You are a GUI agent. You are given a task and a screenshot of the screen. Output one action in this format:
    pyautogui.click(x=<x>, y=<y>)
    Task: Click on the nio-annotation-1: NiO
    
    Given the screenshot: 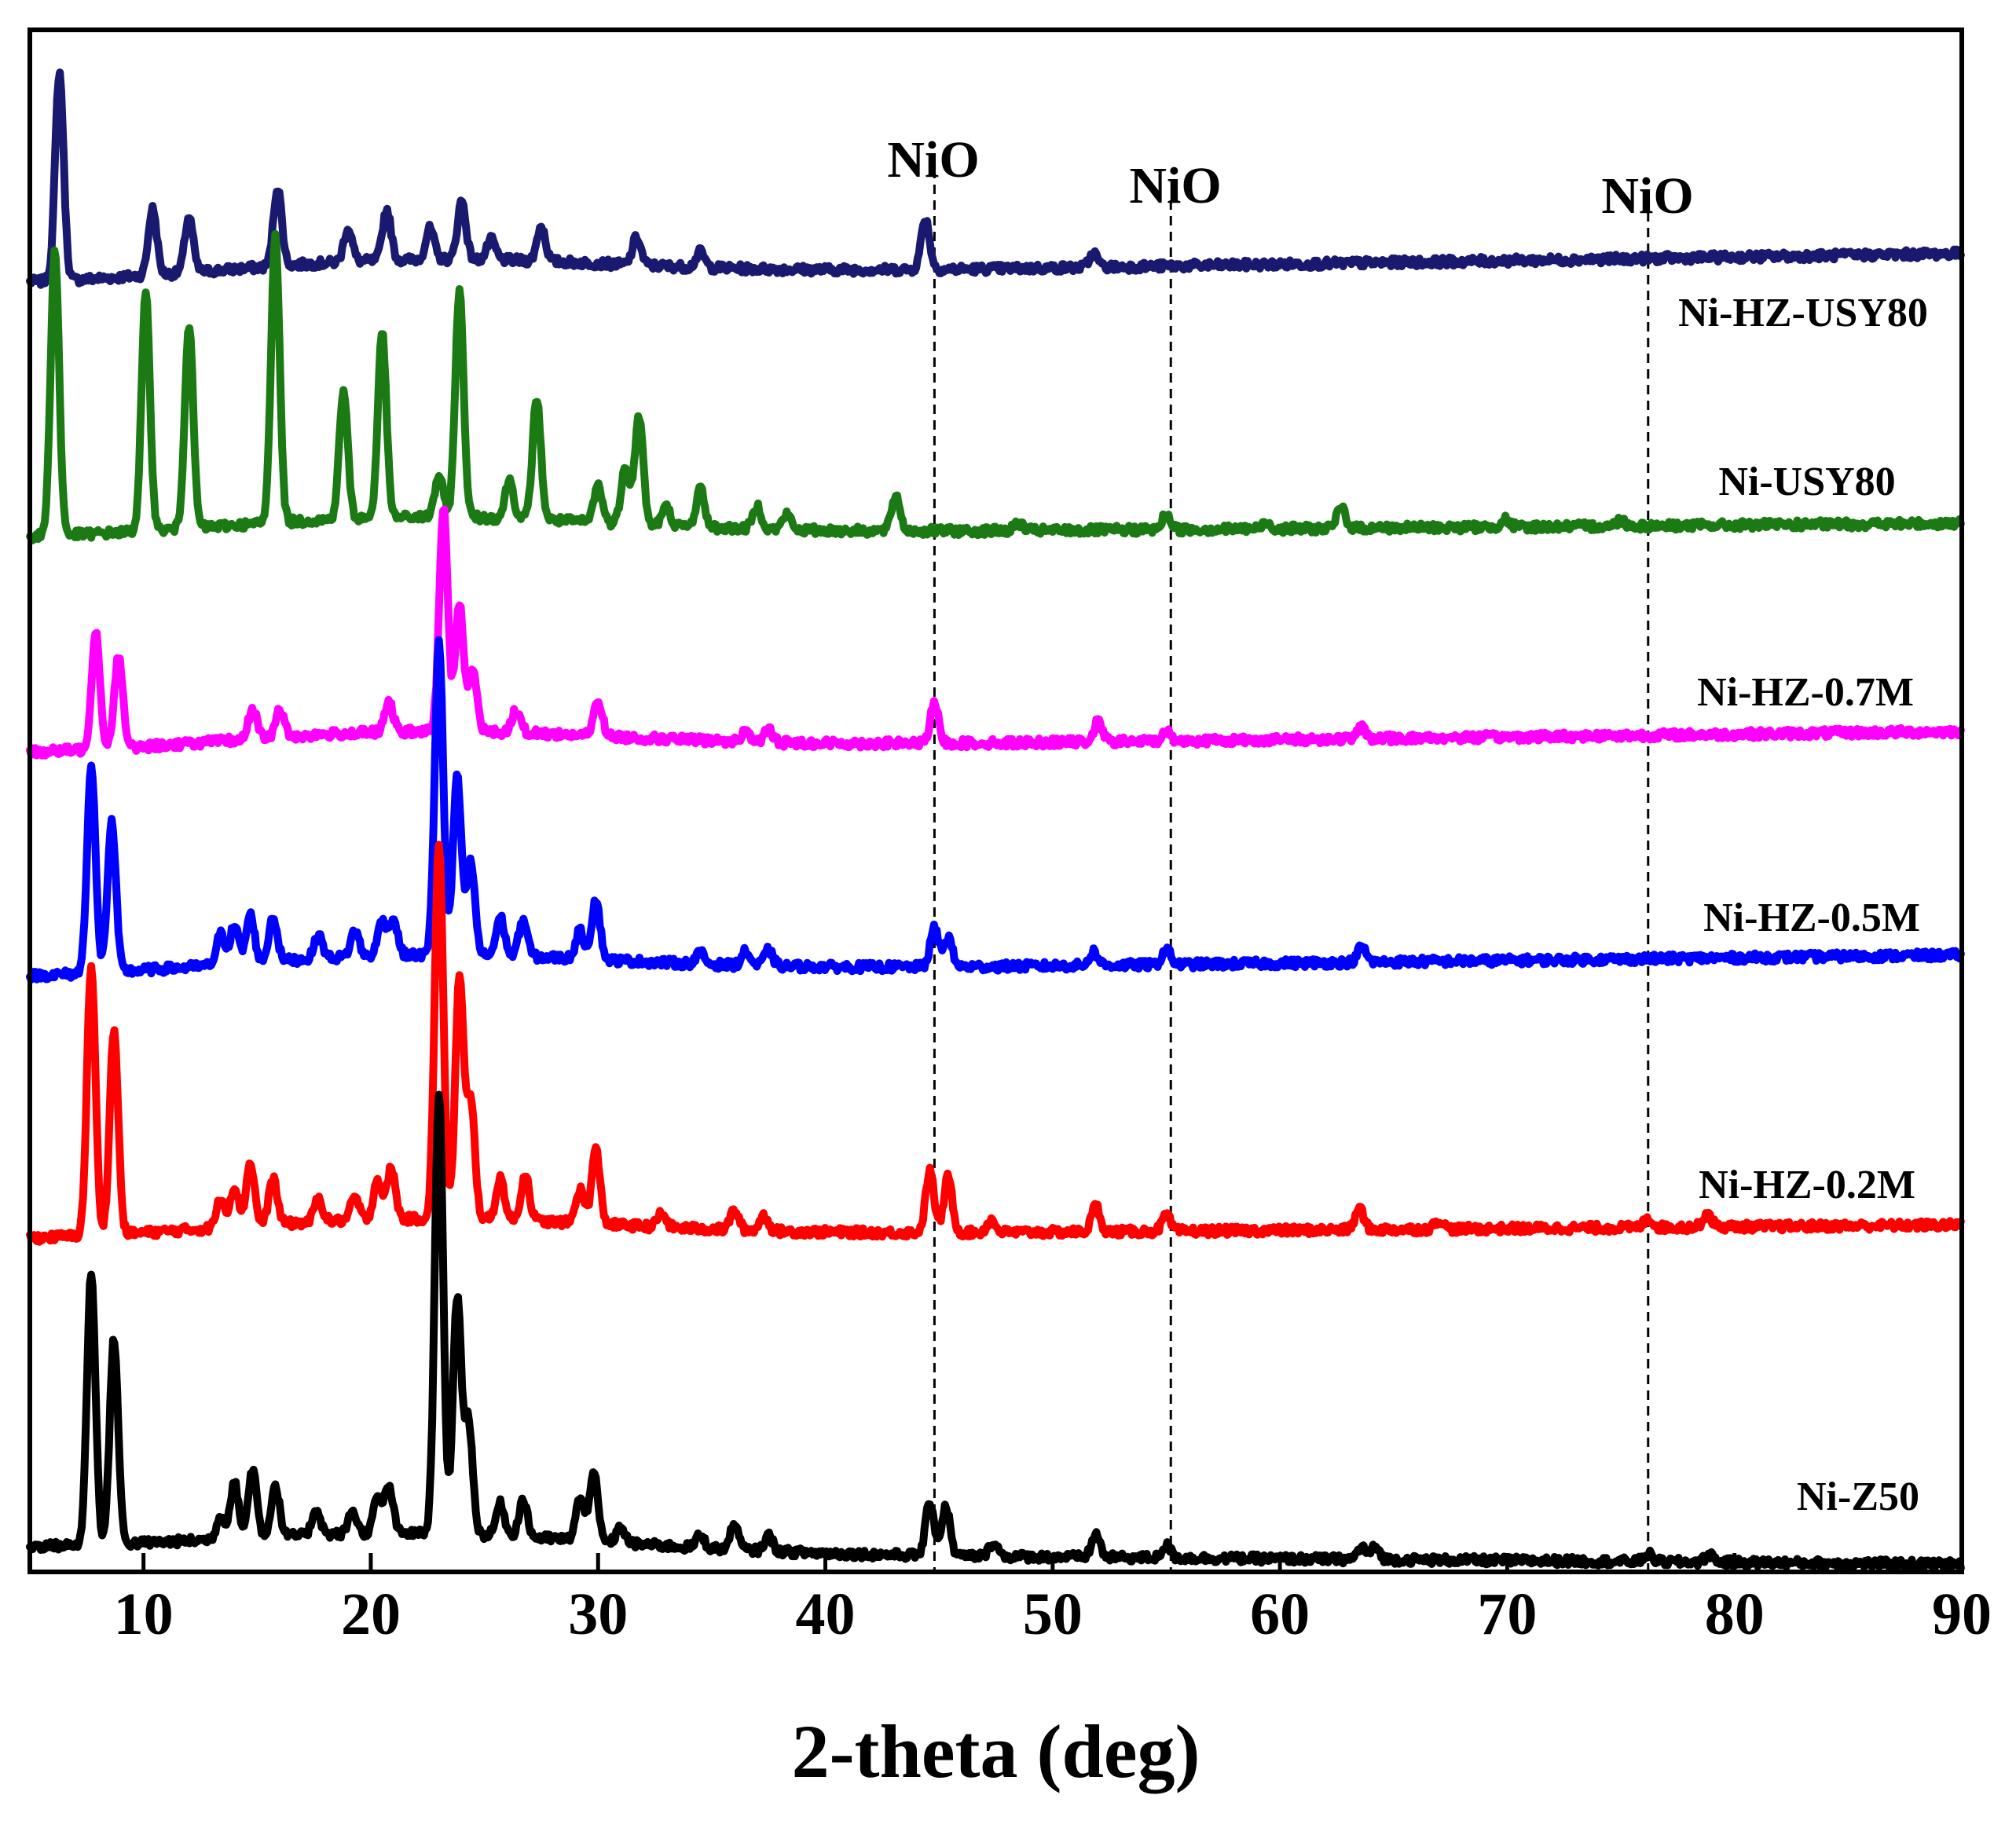 What is the action you would take?
    pyautogui.click(x=933, y=160)
    